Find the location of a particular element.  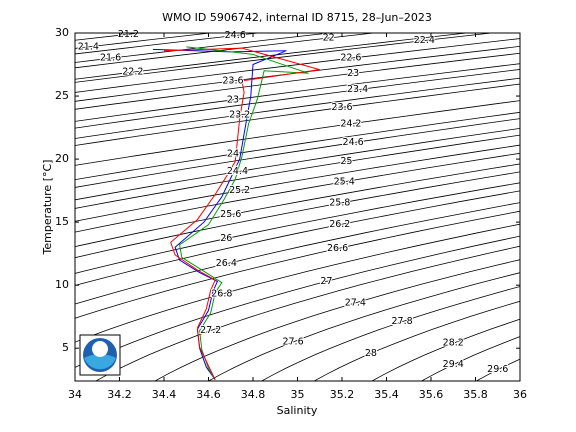

x-tick-label: 34.8 is located at coordinates (253, 394).